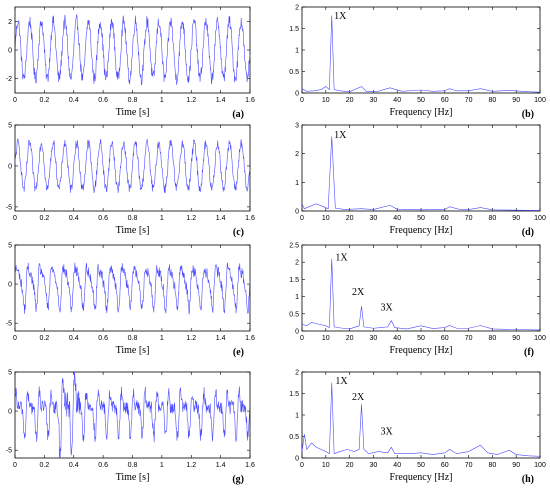 The height and width of the screenshot is (491, 550). What do you see at coordinates (397, 338) in the screenshot?
I see `x-tick-label-f: 40` at bounding box center [397, 338].